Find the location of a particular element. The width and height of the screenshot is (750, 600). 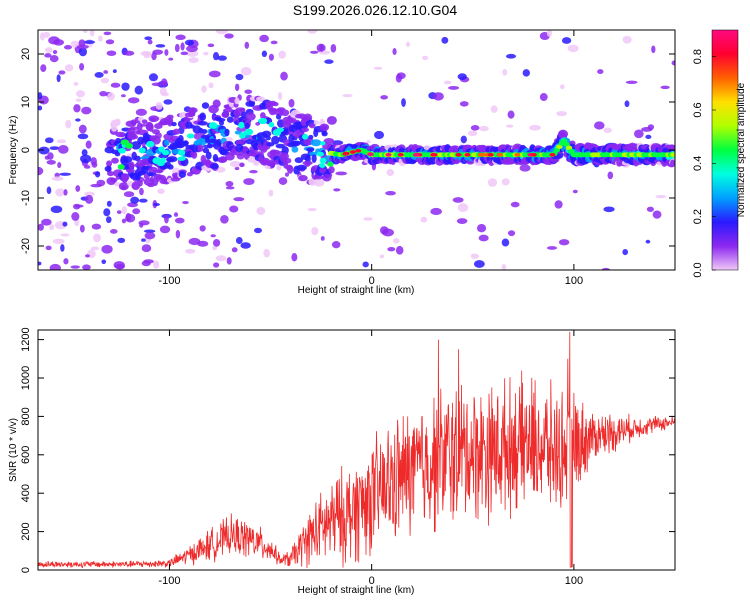

x-tick-label: -100 is located at coordinates (169, 281).